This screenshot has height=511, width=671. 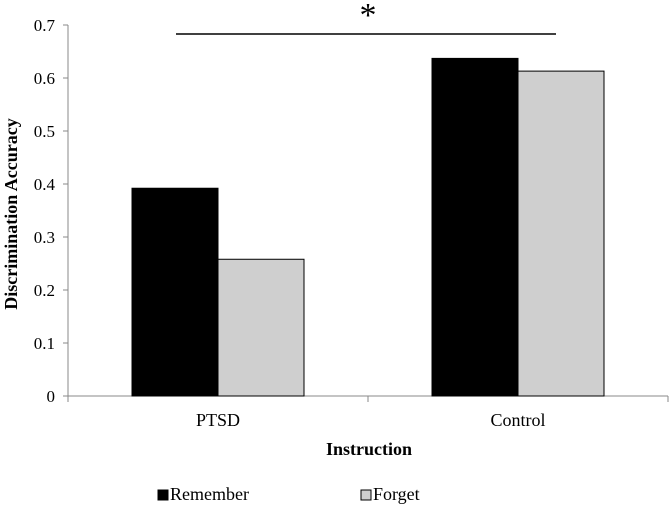 I want to click on x-tick-label: PTSD, so click(x=218, y=420).